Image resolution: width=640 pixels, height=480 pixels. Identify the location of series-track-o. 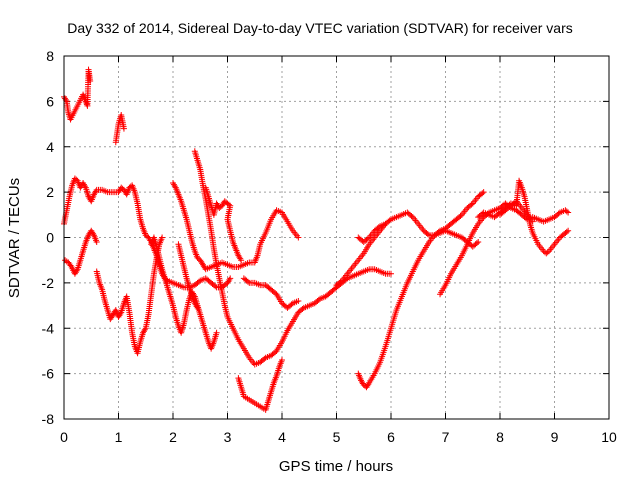
(421, 290).